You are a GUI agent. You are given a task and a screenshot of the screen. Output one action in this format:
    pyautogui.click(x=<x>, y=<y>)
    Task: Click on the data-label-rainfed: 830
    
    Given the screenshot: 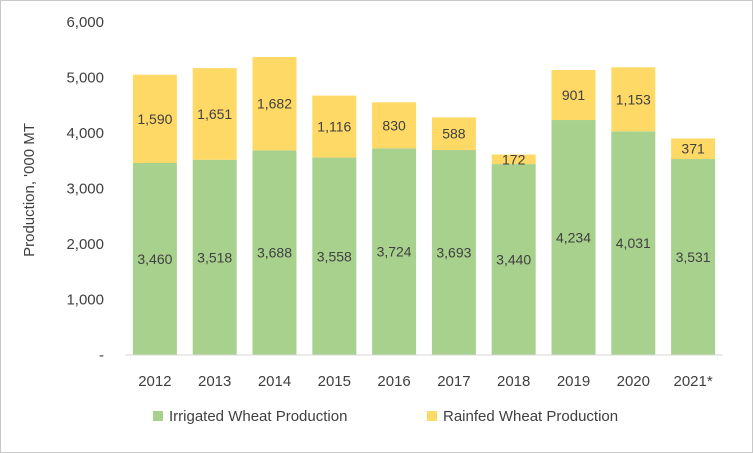 What is the action you would take?
    pyautogui.click(x=394, y=125)
    